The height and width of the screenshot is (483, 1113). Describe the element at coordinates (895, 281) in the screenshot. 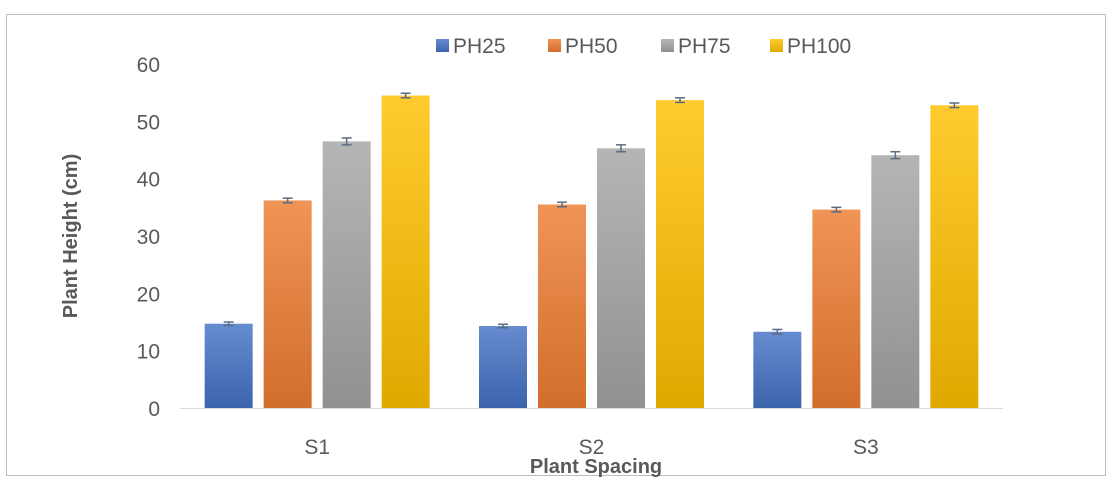

I see `bar-ph75-s3` at that location.